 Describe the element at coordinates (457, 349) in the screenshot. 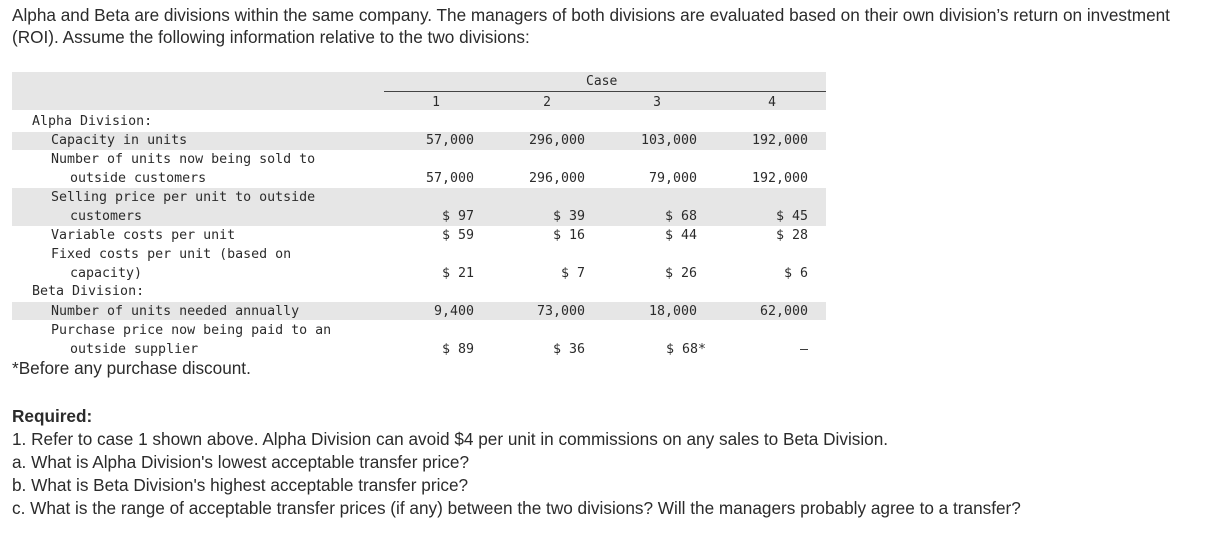

I see `table-cell: $ 89` at that location.